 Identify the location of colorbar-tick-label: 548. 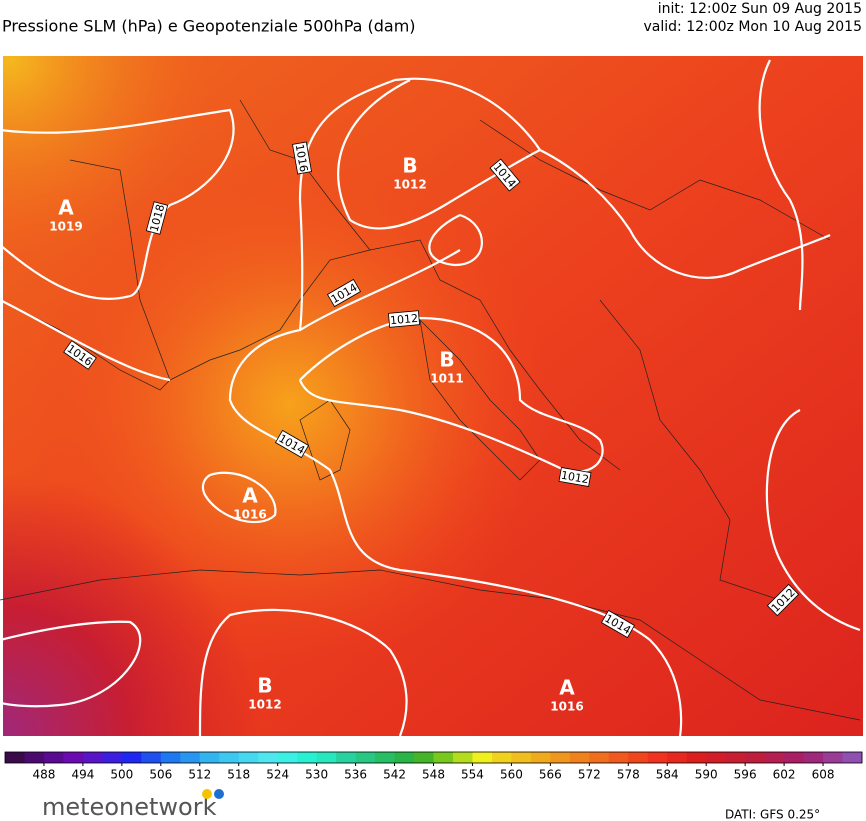
(433, 775).